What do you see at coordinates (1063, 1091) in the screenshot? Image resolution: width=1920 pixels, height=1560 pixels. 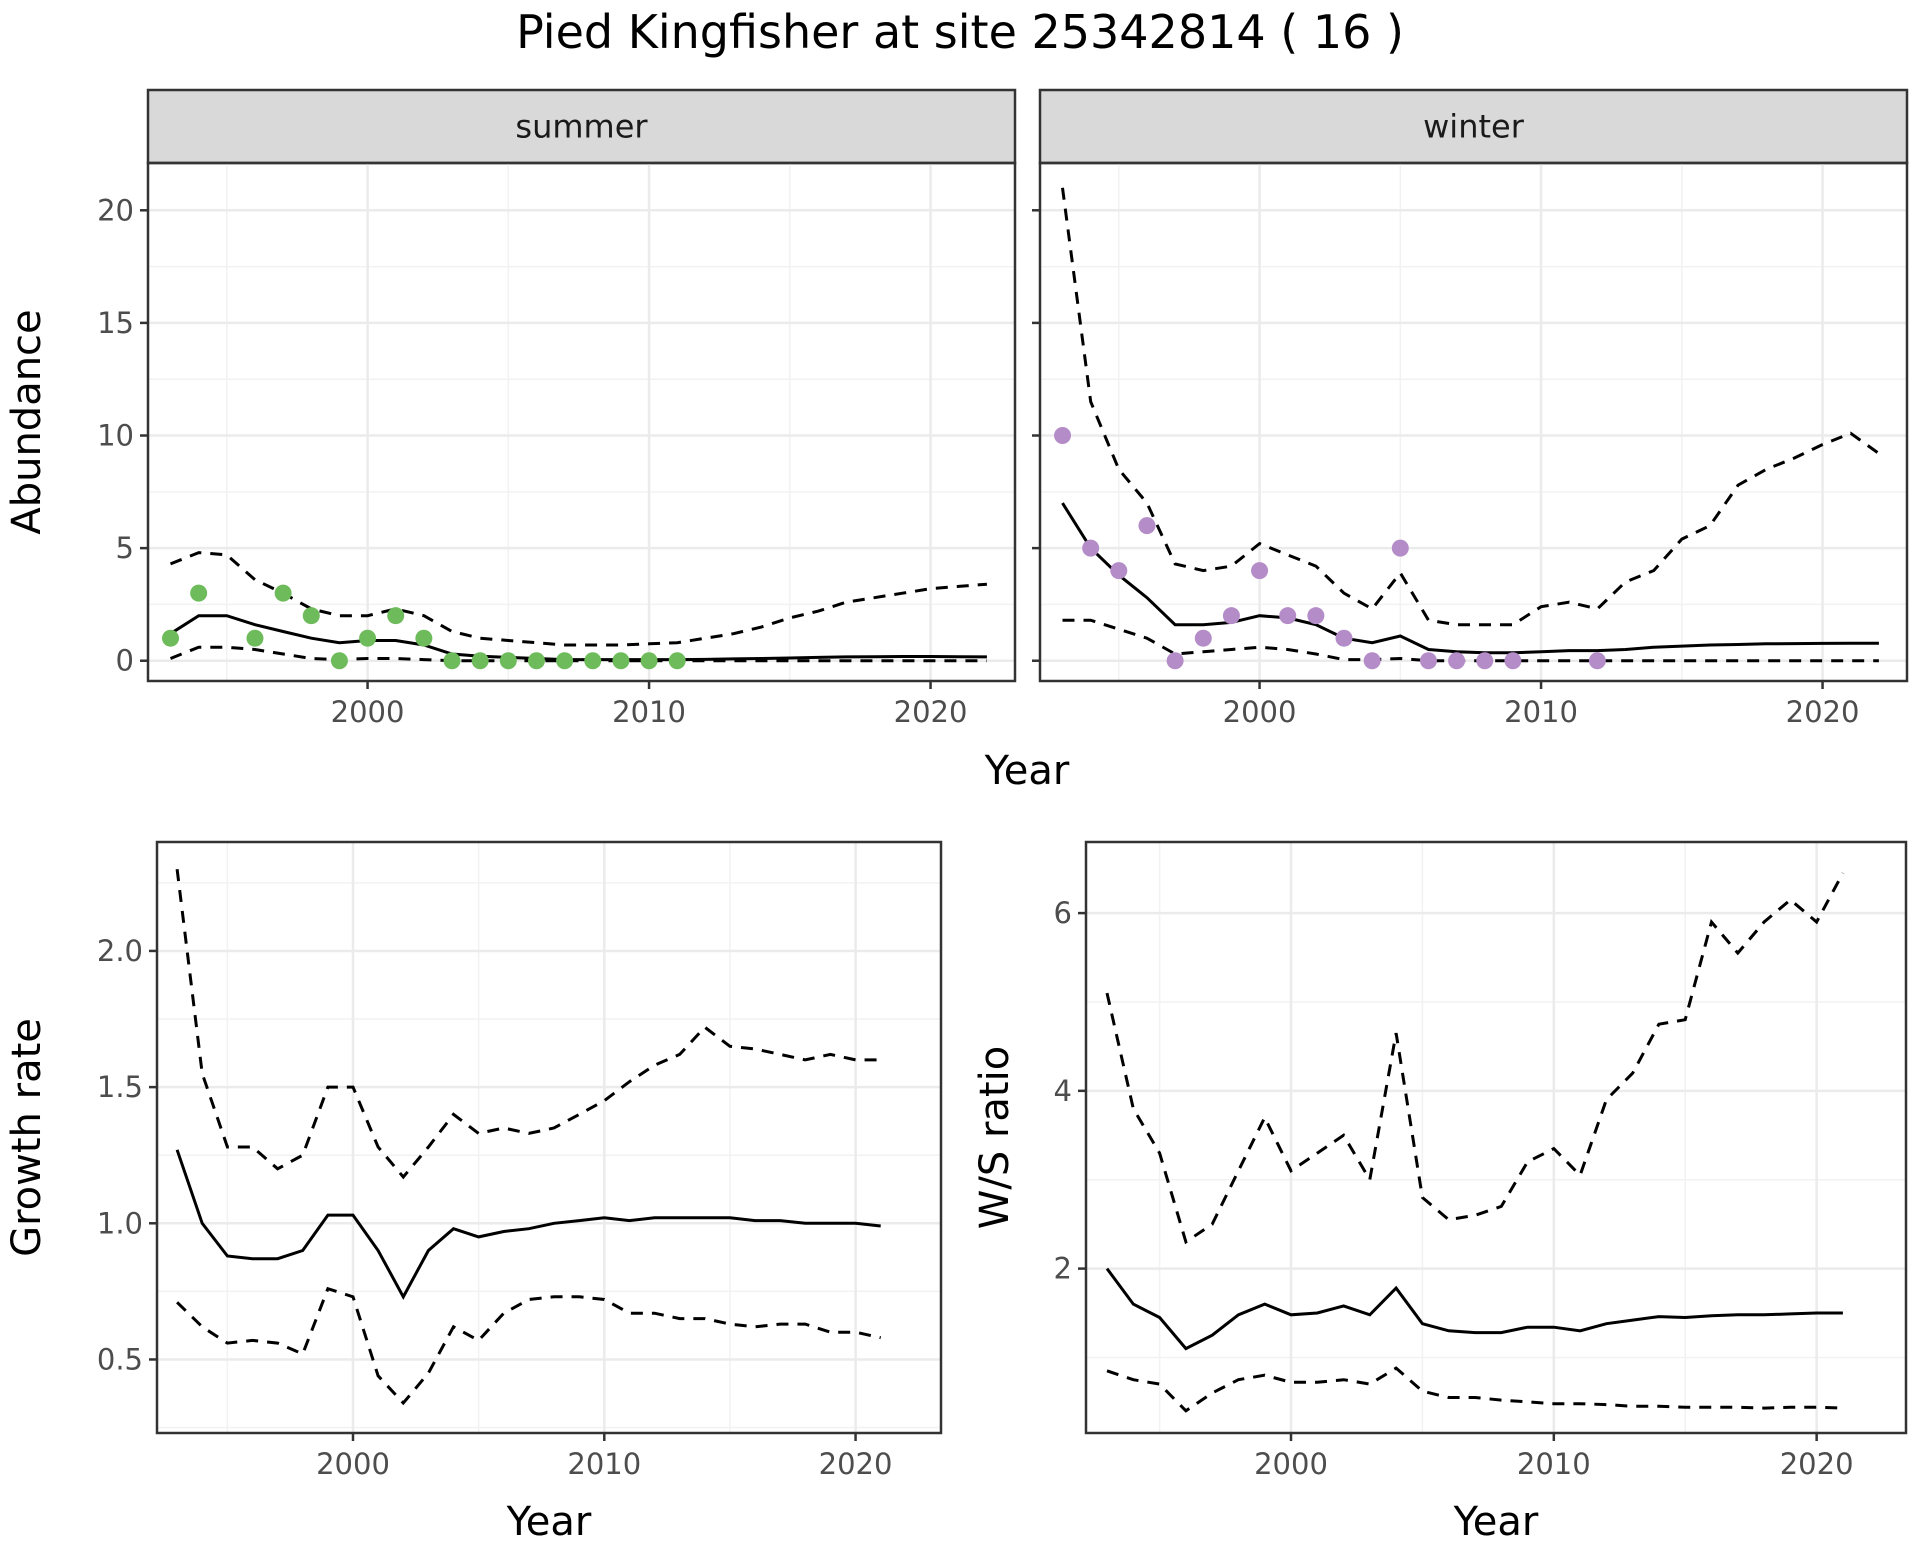 I see `y-tick-label: 4` at bounding box center [1063, 1091].